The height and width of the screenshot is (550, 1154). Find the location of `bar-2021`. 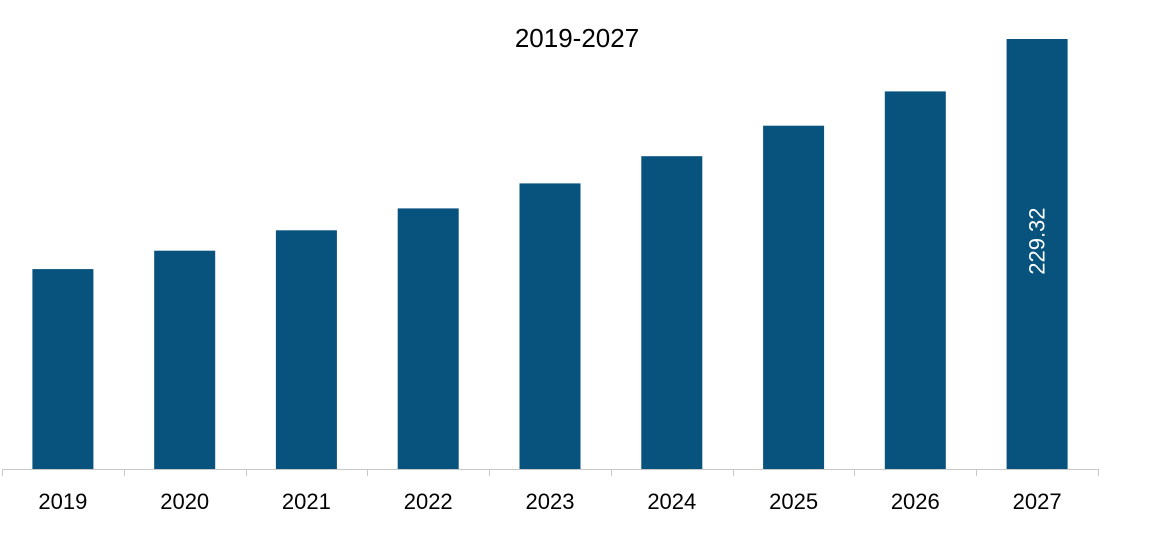

bar-2021 is located at coordinates (306, 349).